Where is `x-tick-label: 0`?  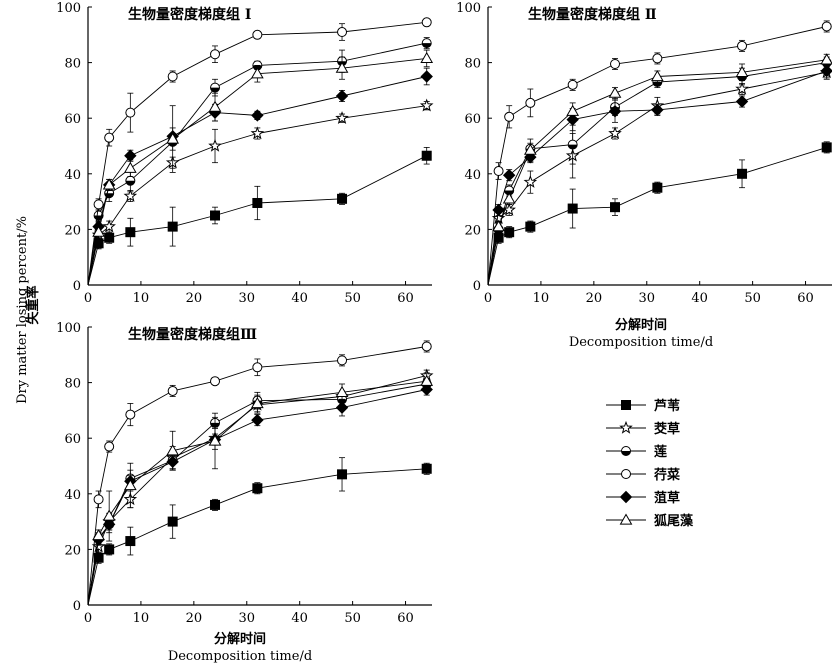
x-tick-label: 0 is located at coordinates (88, 298).